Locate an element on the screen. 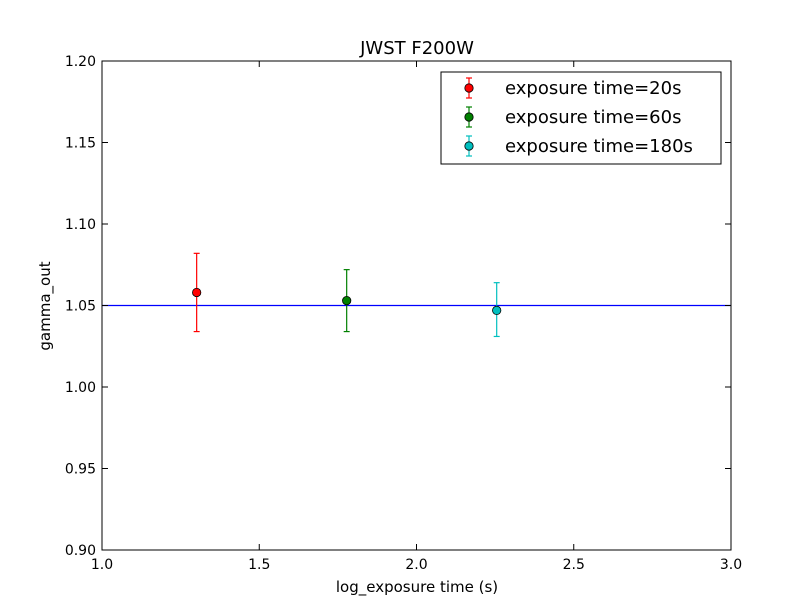 This screenshot has height=616, width=812. x-tick-label: 3.0 is located at coordinates (731, 565).